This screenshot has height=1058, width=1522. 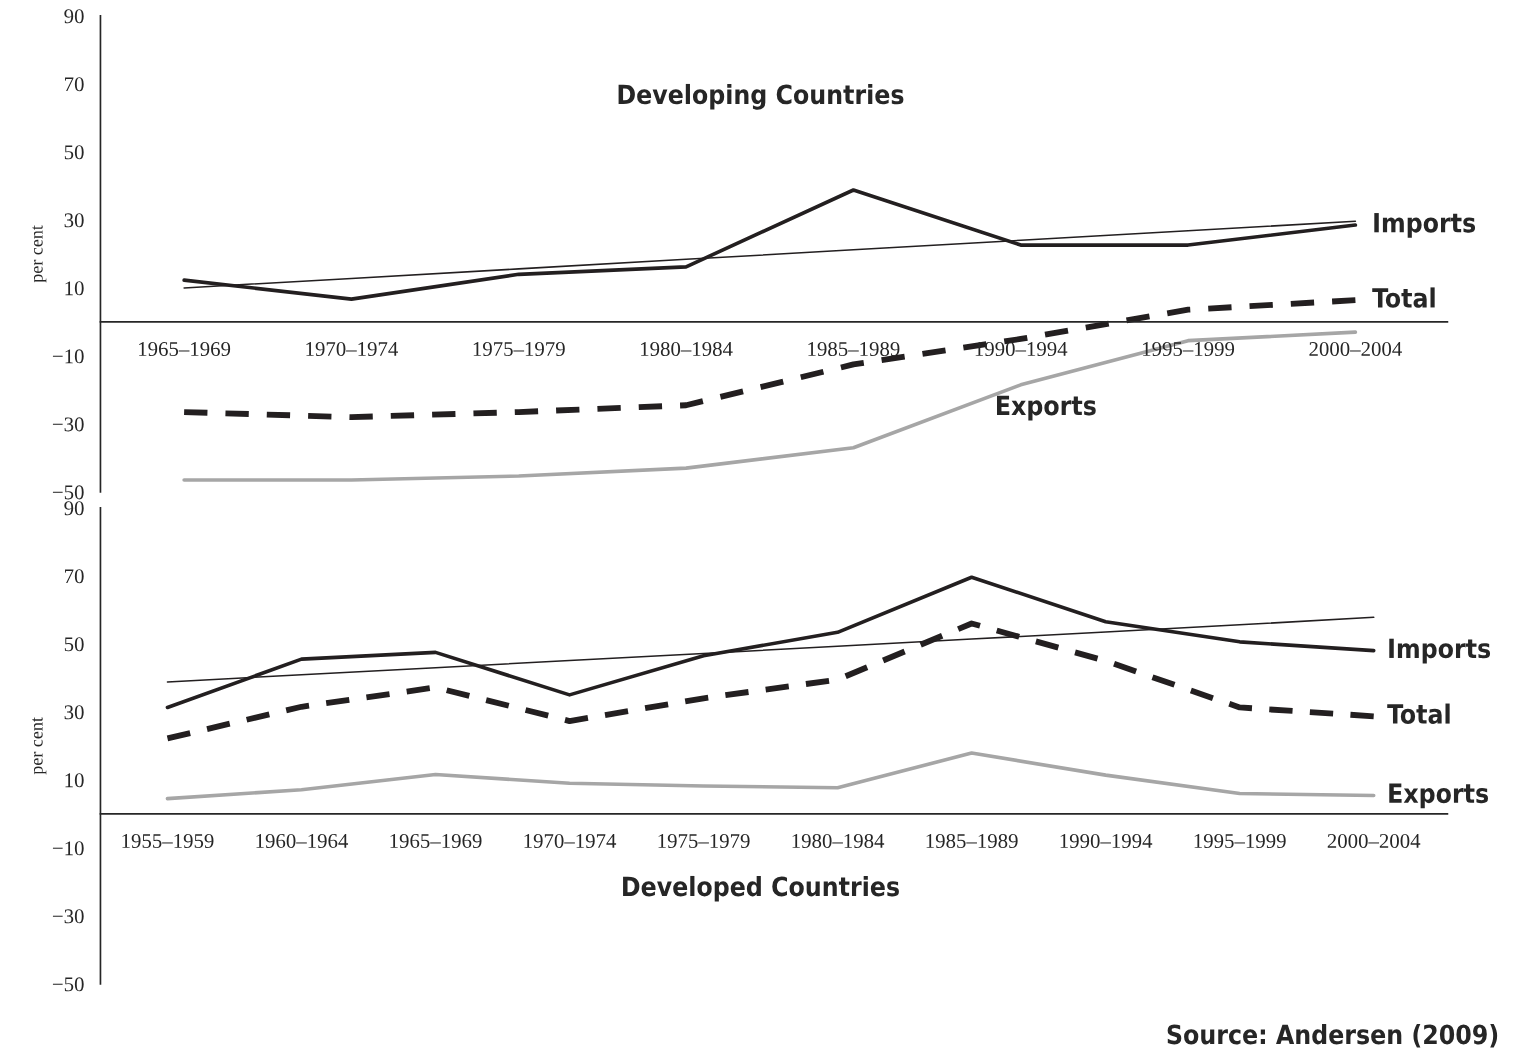 I want to click on x-tick-label: 1955–1959, so click(x=168, y=841).